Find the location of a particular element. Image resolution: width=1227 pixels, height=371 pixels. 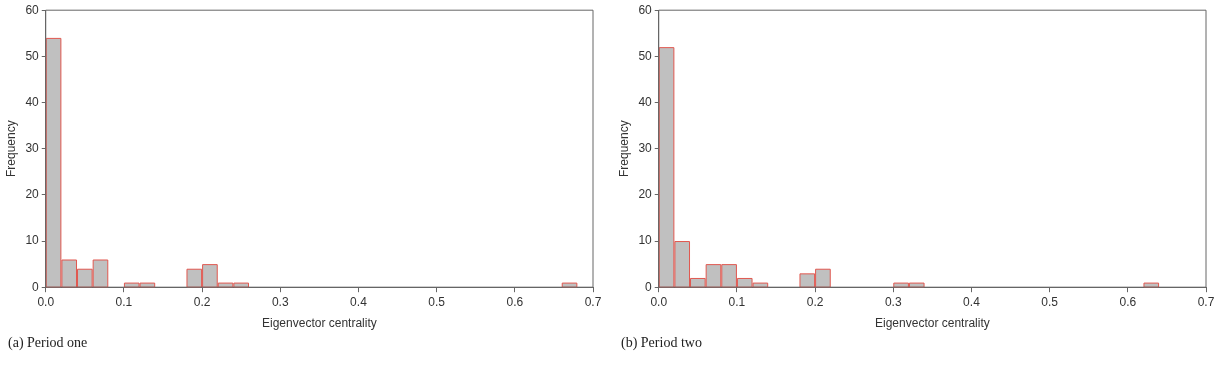

text: (b) Period two is located at coordinates (661, 343).